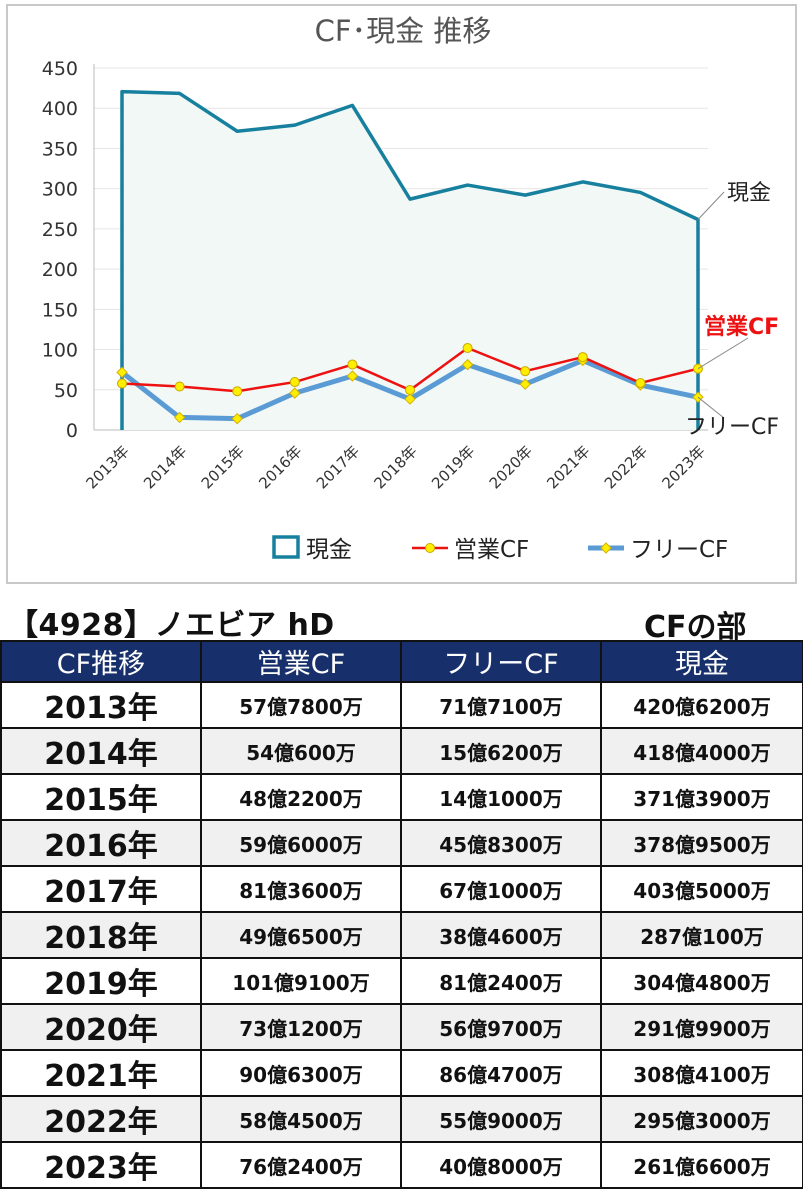 The width and height of the screenshot is (803, 1189). I want to click on year-cell: 2016年, so click(101, 843).